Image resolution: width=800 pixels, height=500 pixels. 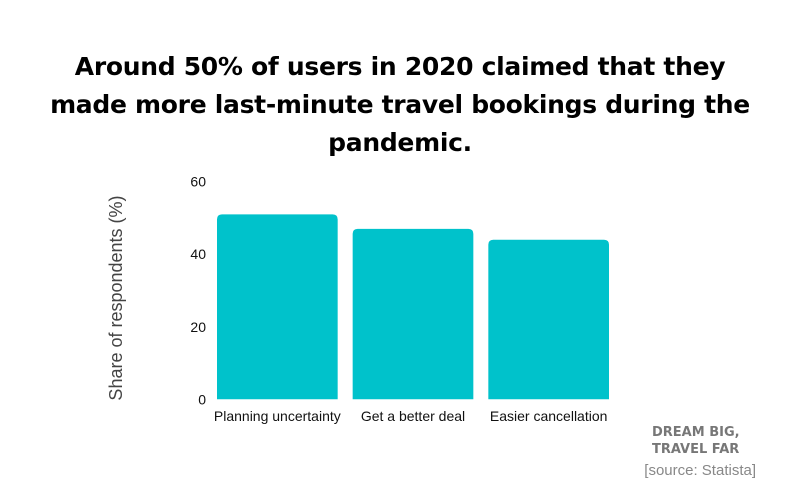 What do you see at coordinates (116, 297) in the screenshot?
I see `y-axis-label: Share of respondents (%)` at bounding box center [116, 297].